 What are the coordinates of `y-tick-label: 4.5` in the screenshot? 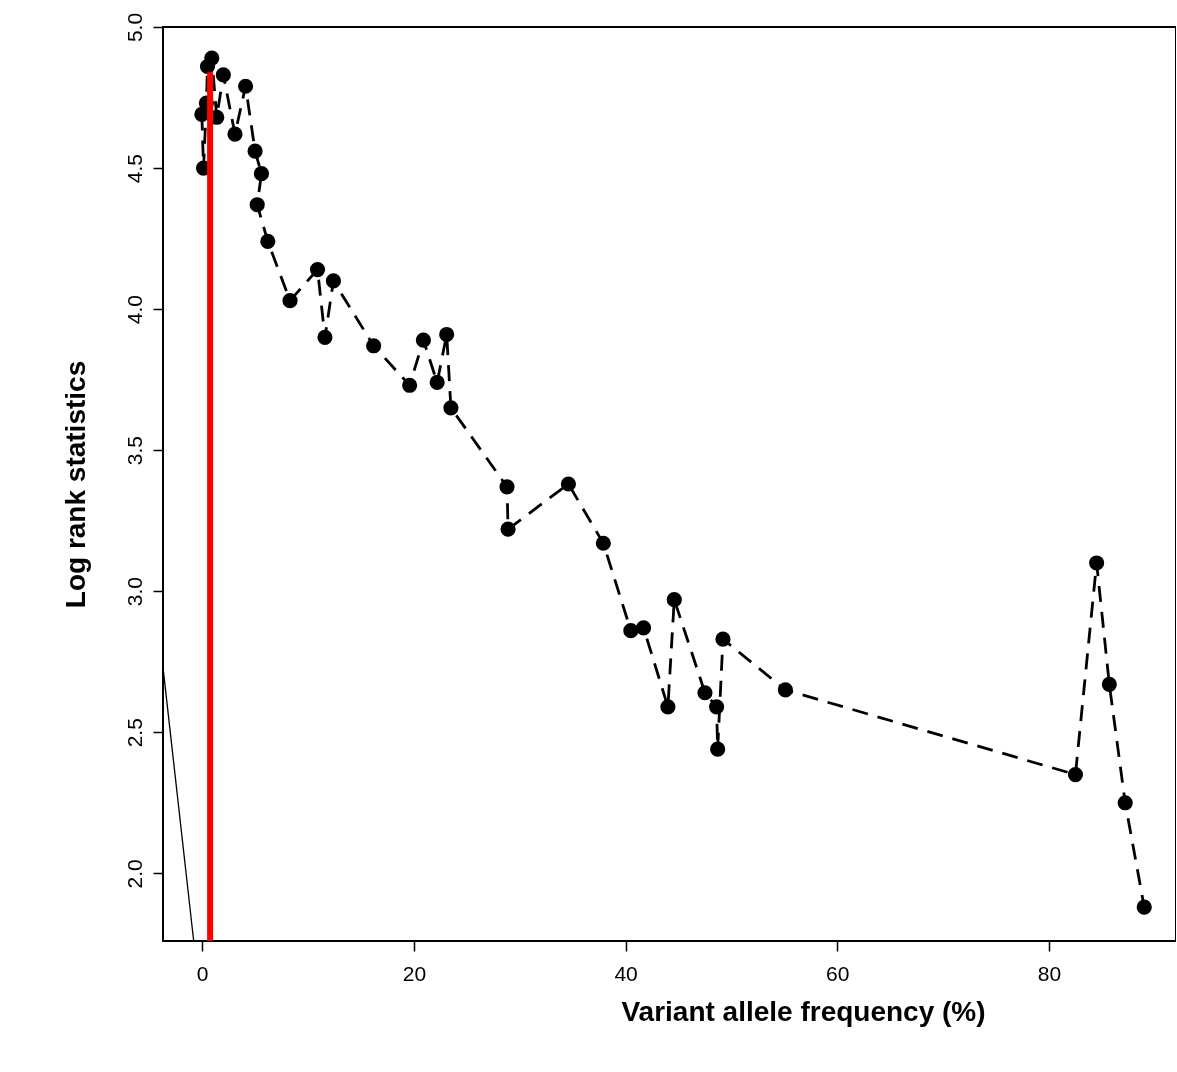 It's located at (134, 168).